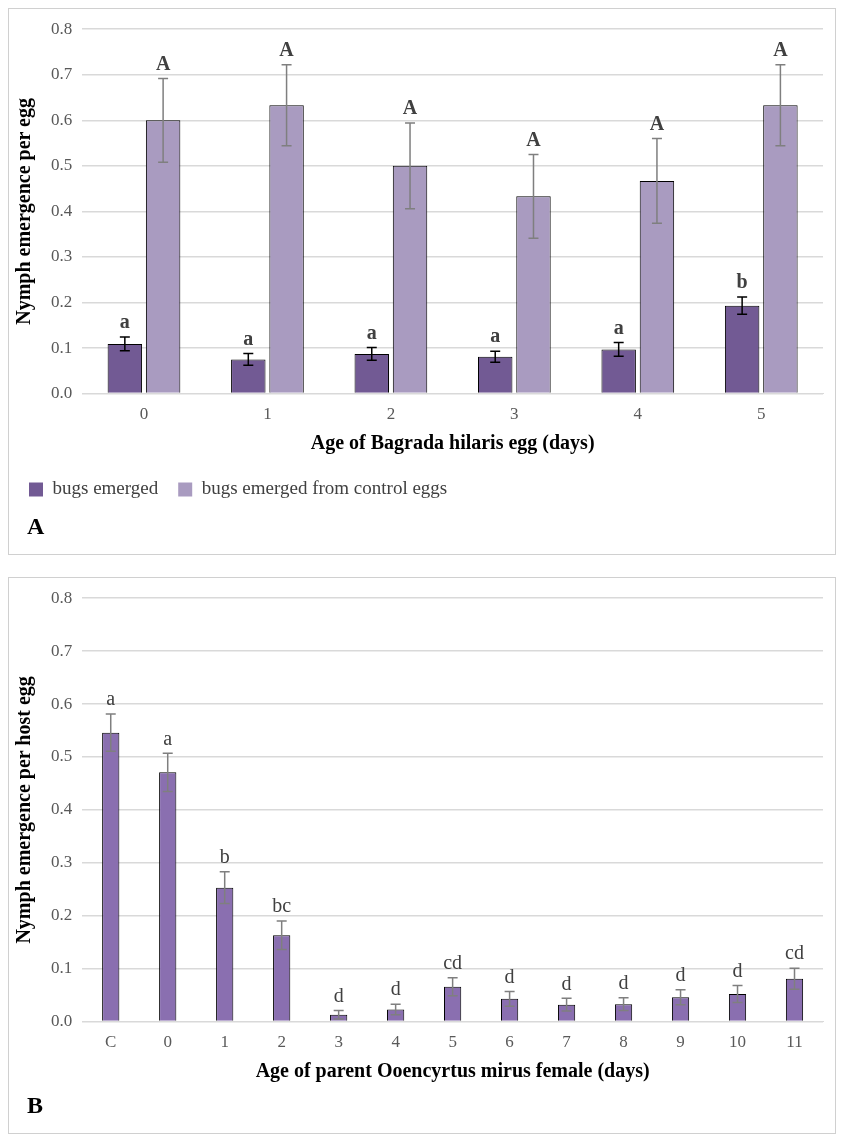 Image resolution: width=845 pixels, height=1144 pixels. What do you see at coordinates (452, 443) in the screenshot?
I see `x-axis-title: Age of Bagrada hilaris egg (days)` at bounding box center [452, 443].